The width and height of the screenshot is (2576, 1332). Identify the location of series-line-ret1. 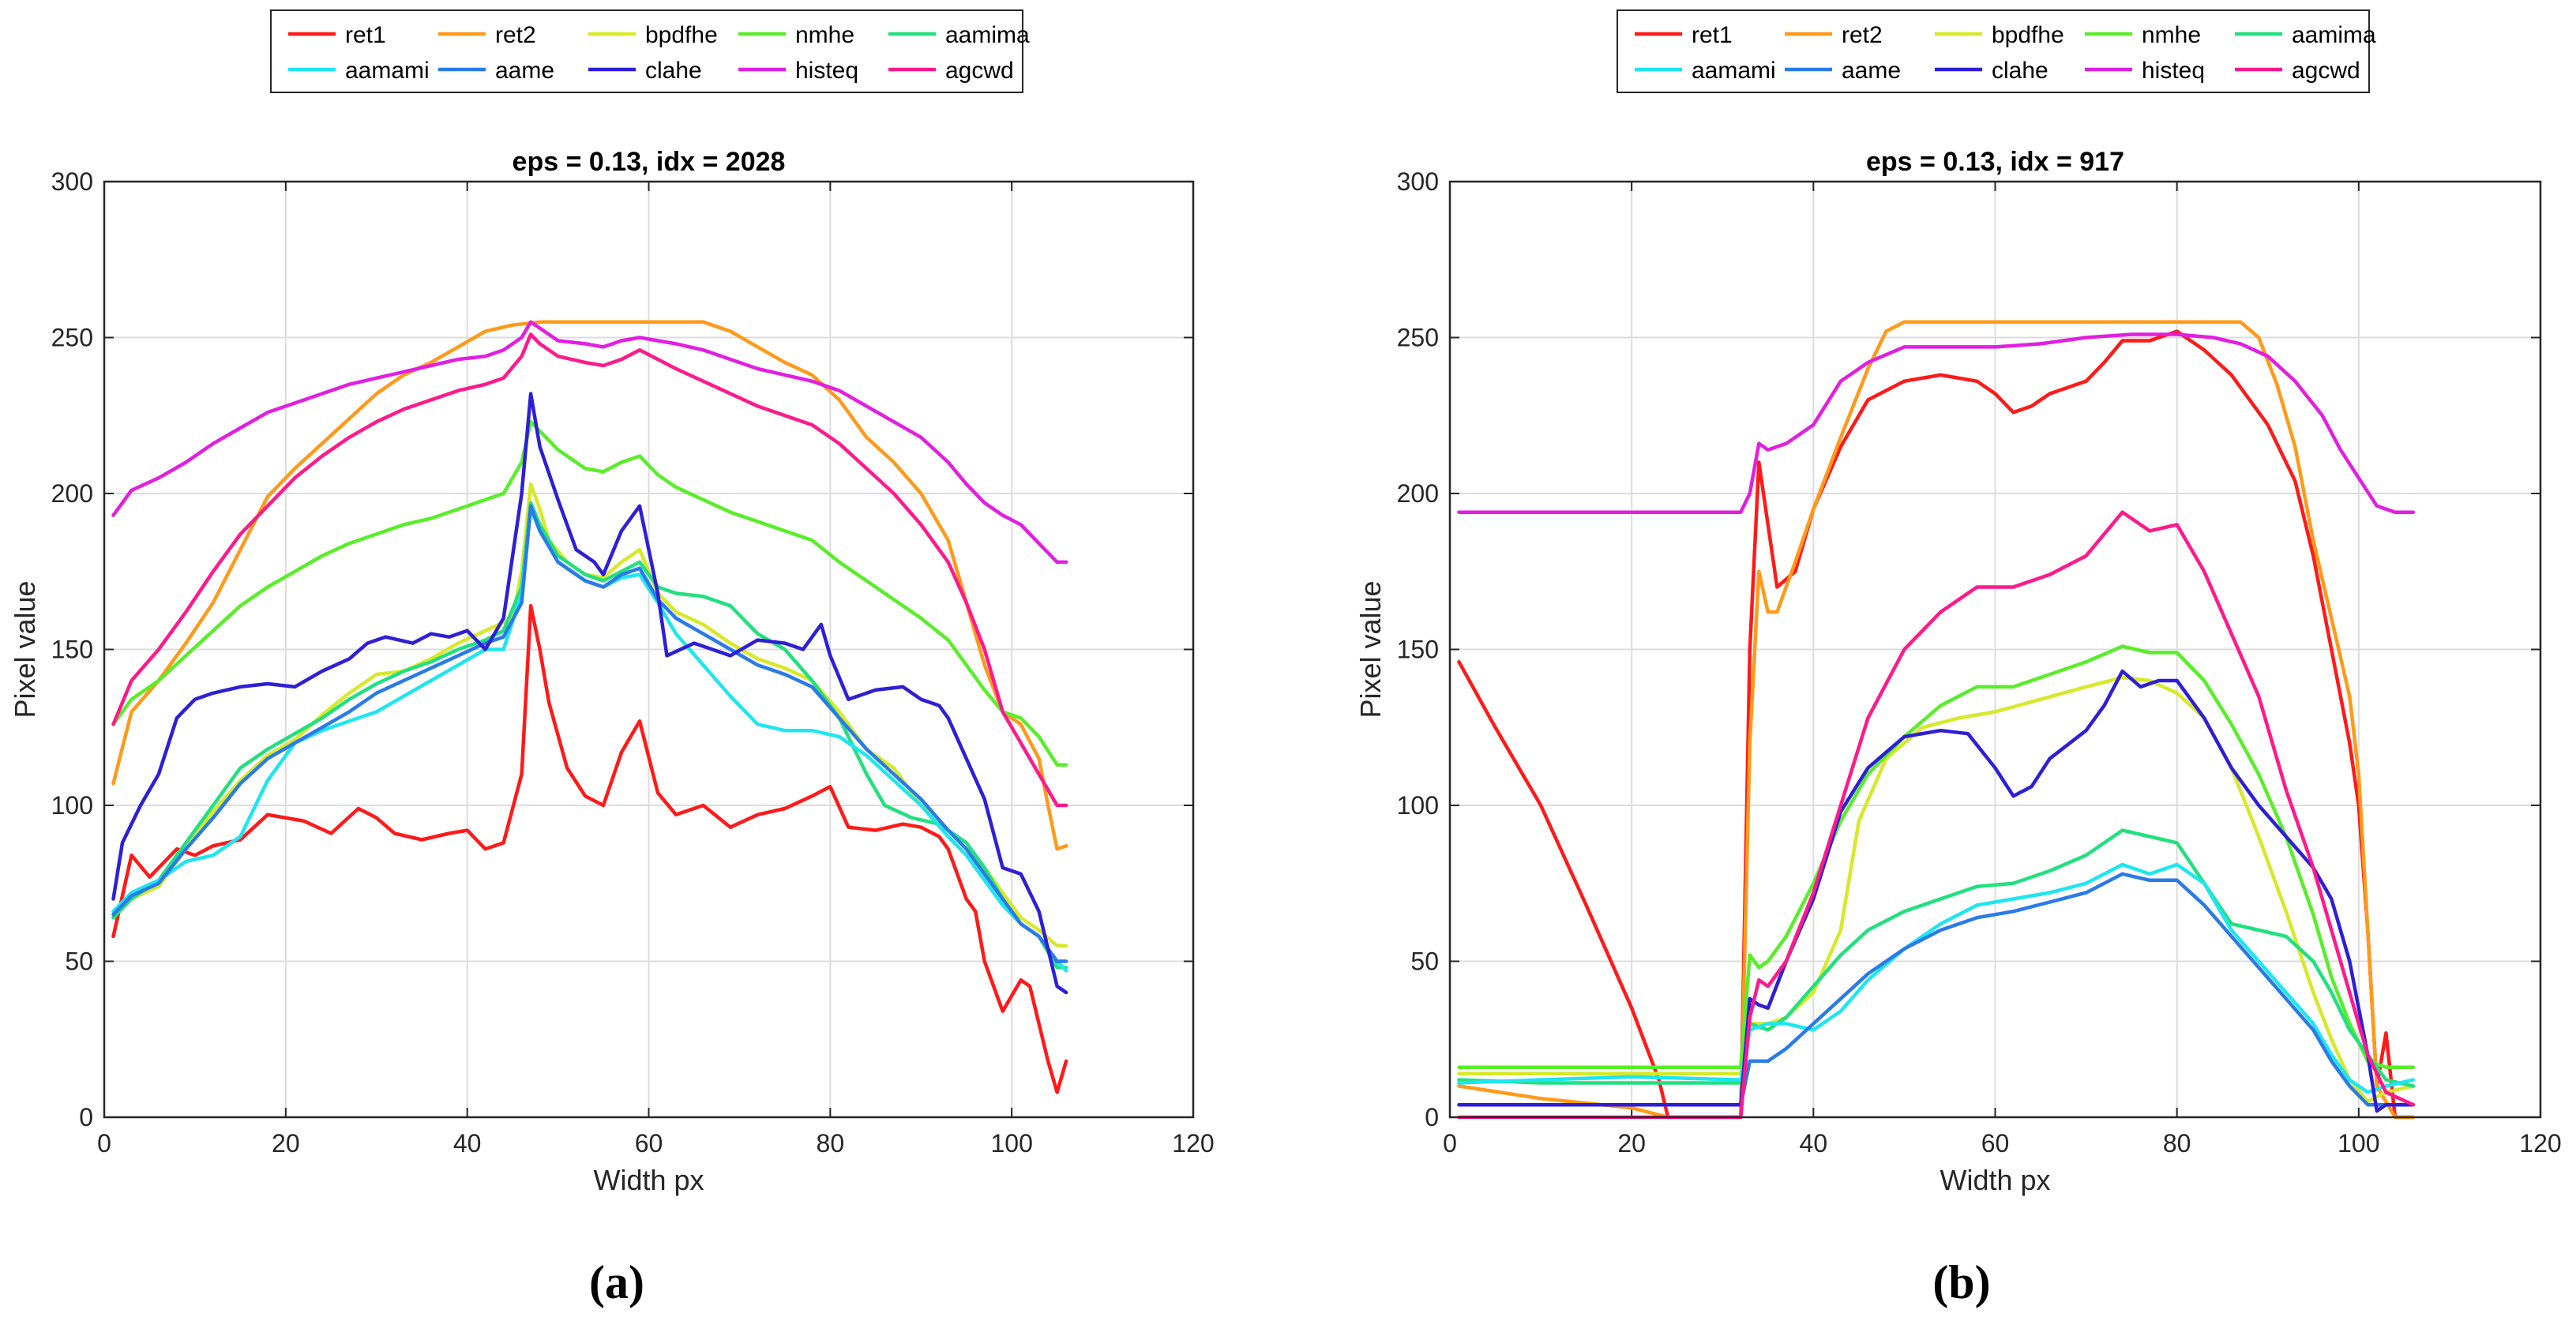
(589, 848).